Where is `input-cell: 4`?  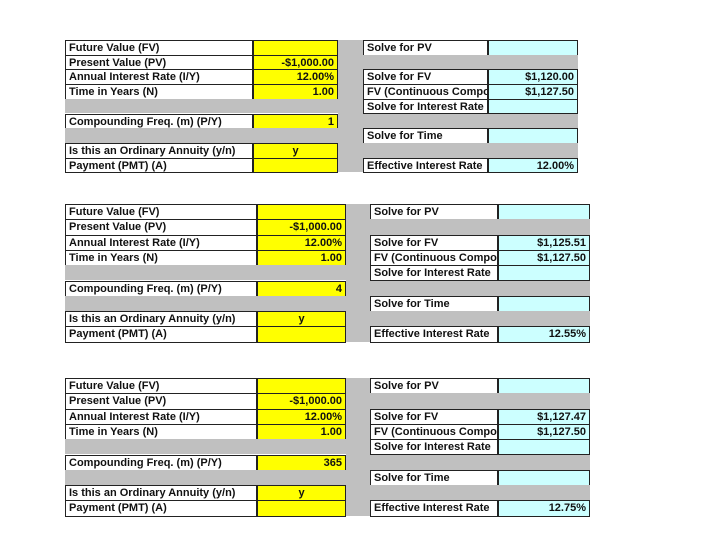 input-cell: 4 is located at coordinates (301, 288).